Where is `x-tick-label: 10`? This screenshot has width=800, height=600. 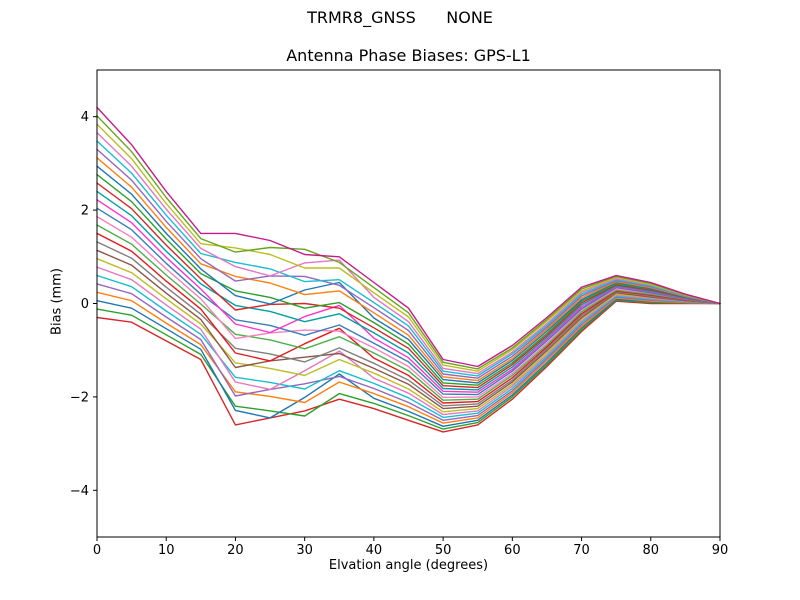 x-tick-label: 10 is located at coordinates (166, 550).